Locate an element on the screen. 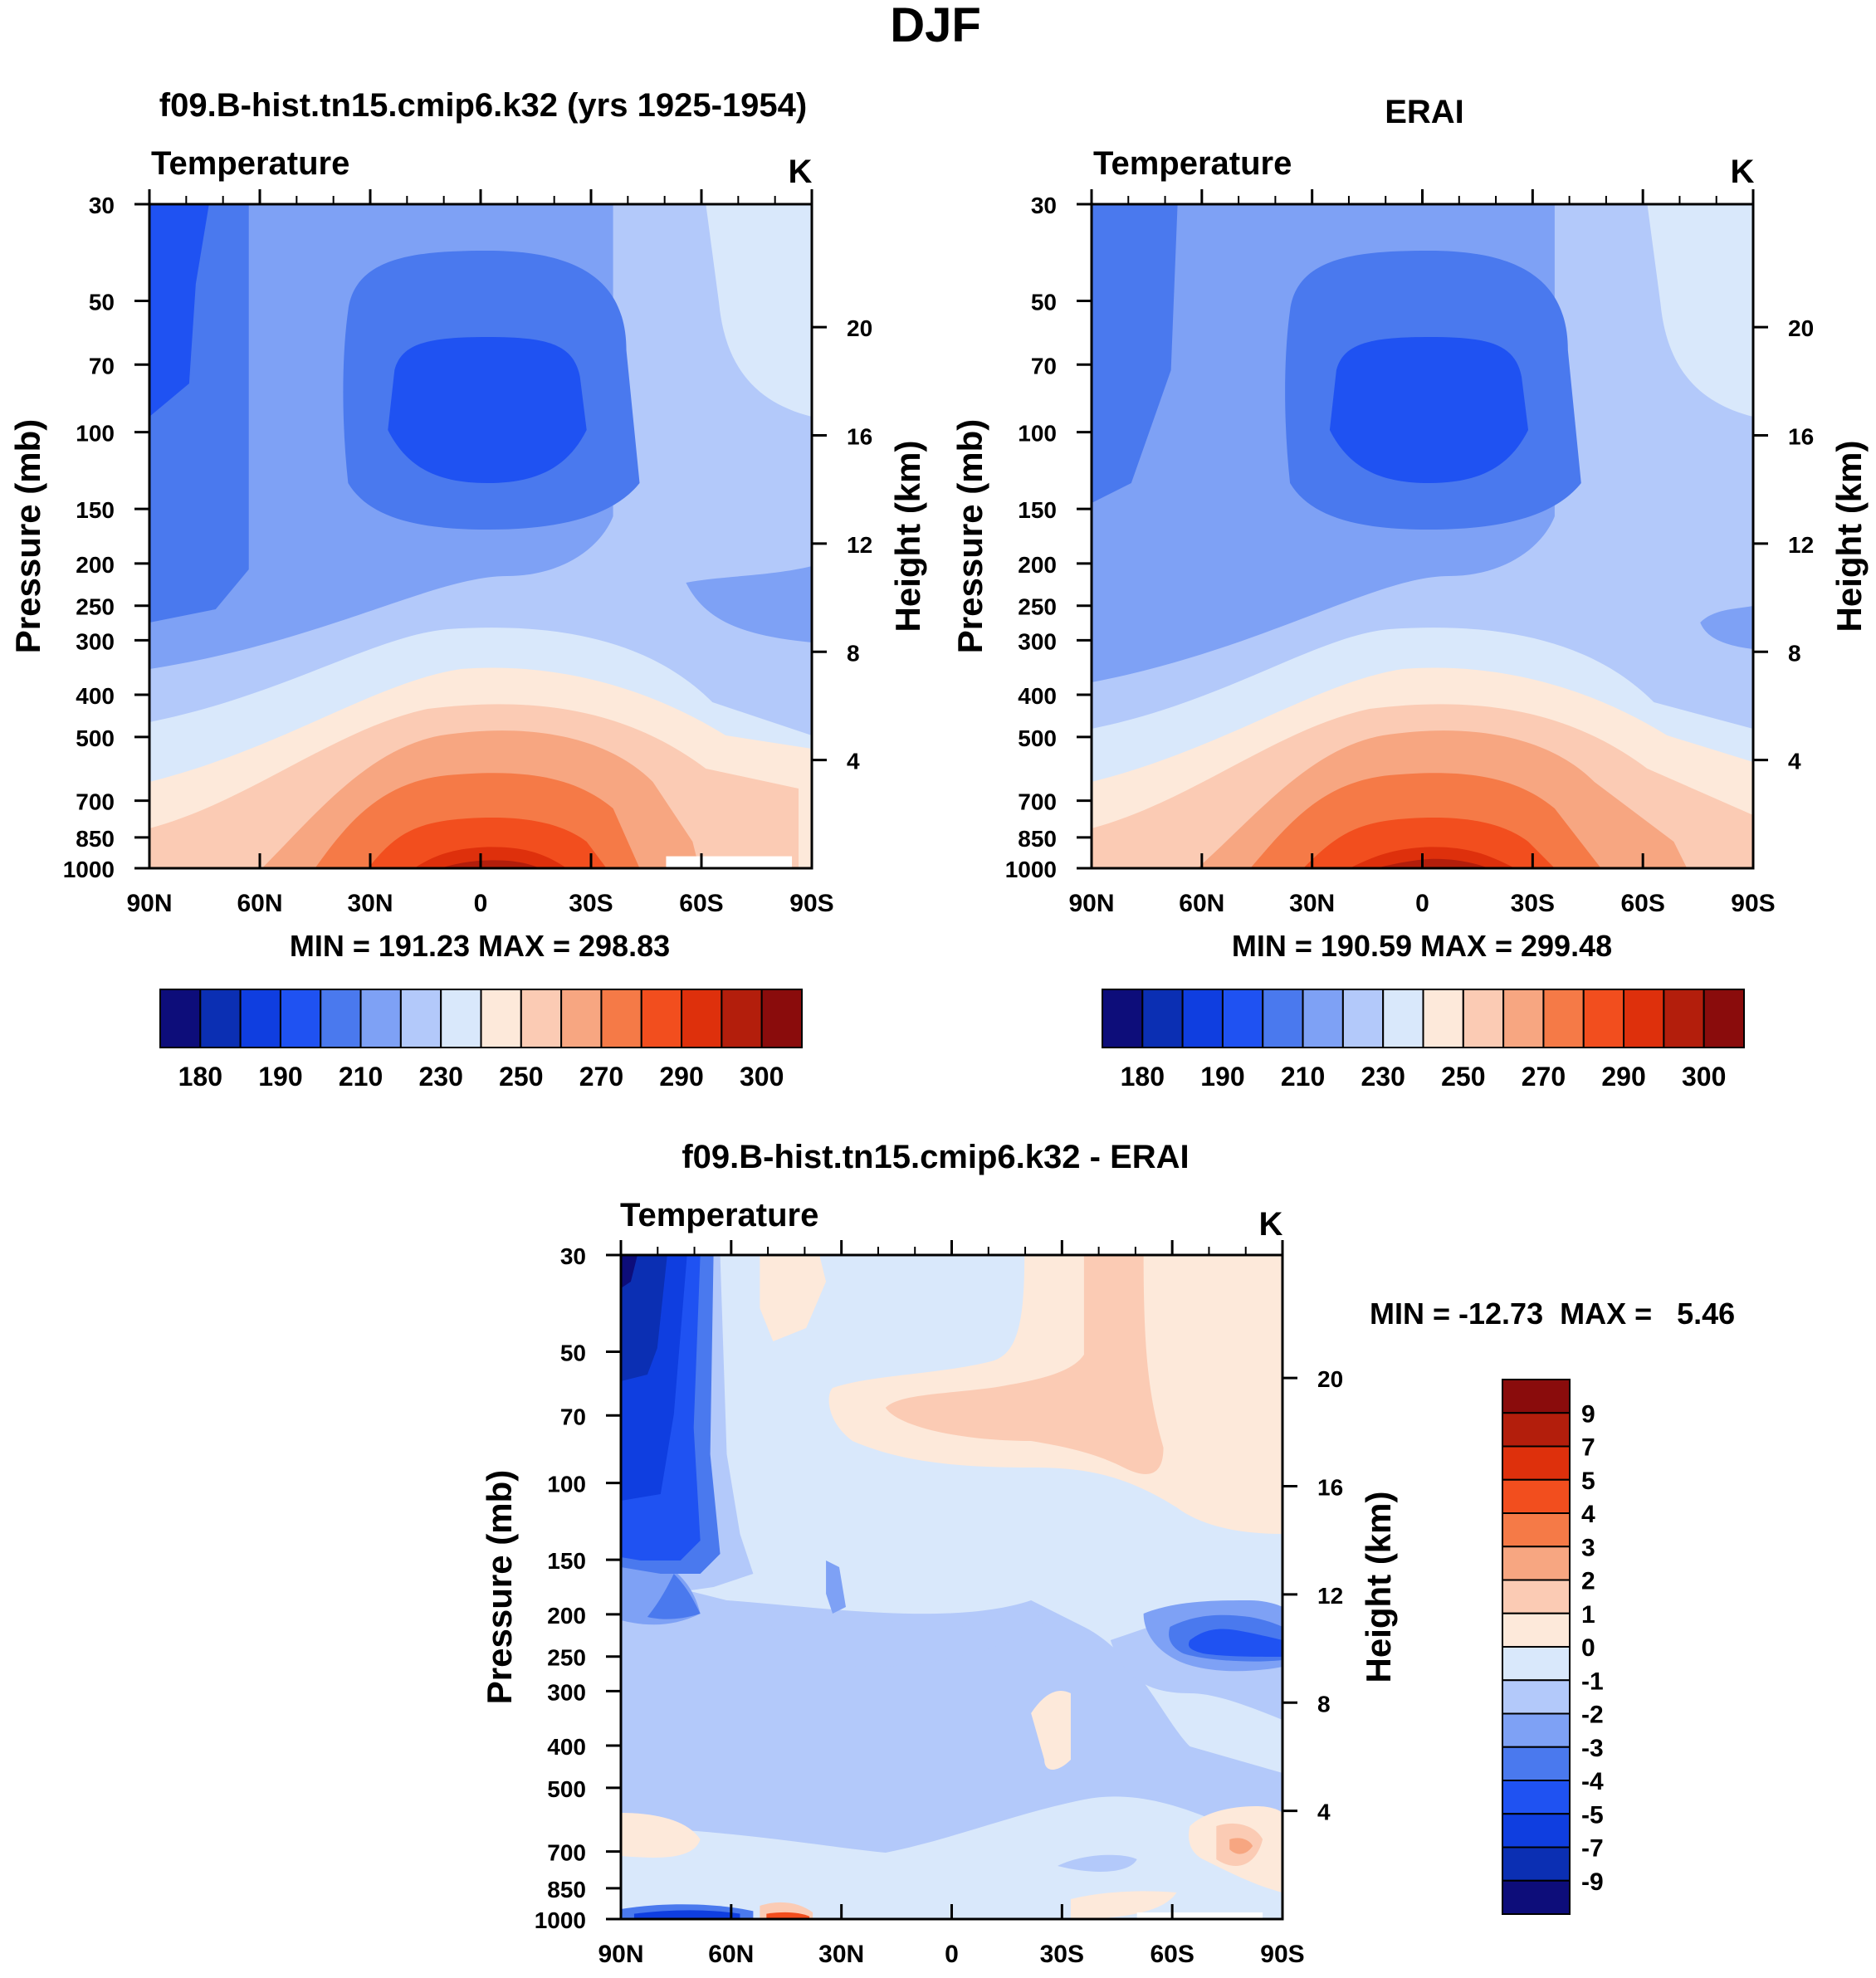 This screenshot has height=1978, width=1876. colorbar-label: 210 is located at coordinates (1303, 1077).